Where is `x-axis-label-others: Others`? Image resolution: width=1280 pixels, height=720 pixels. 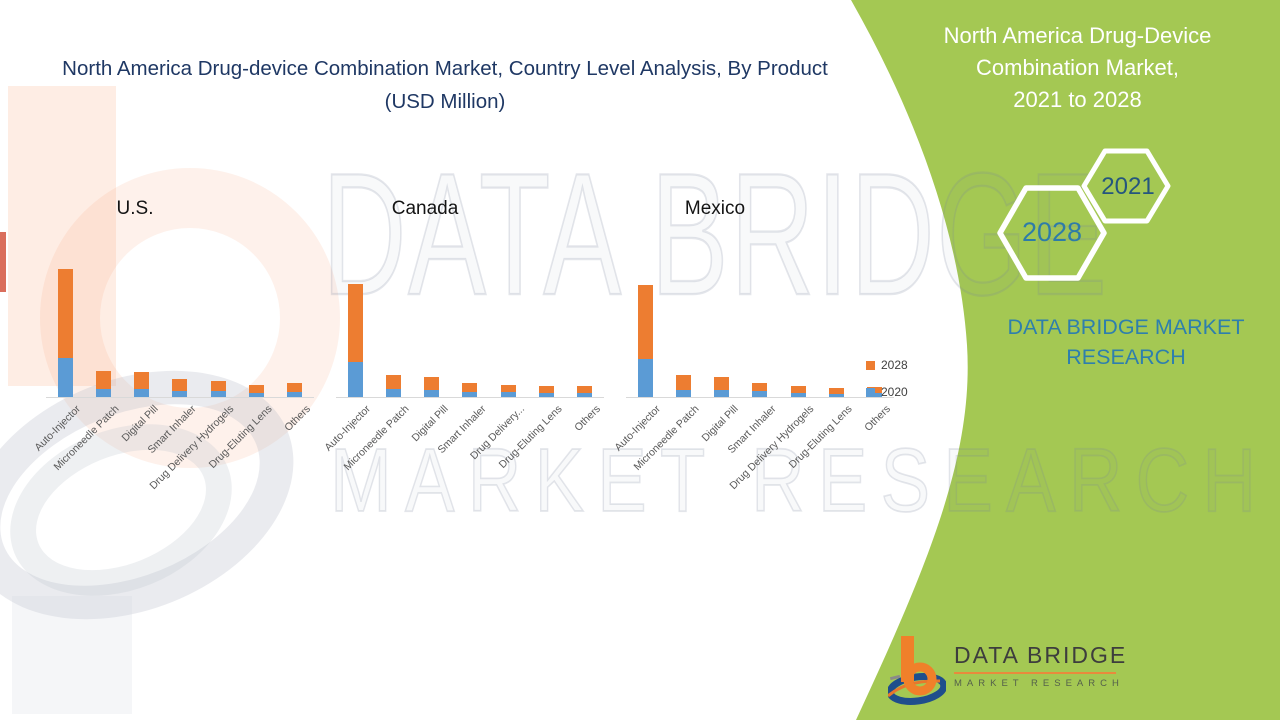
x-axis-label-others: Others is located at coordinates (298, 418).